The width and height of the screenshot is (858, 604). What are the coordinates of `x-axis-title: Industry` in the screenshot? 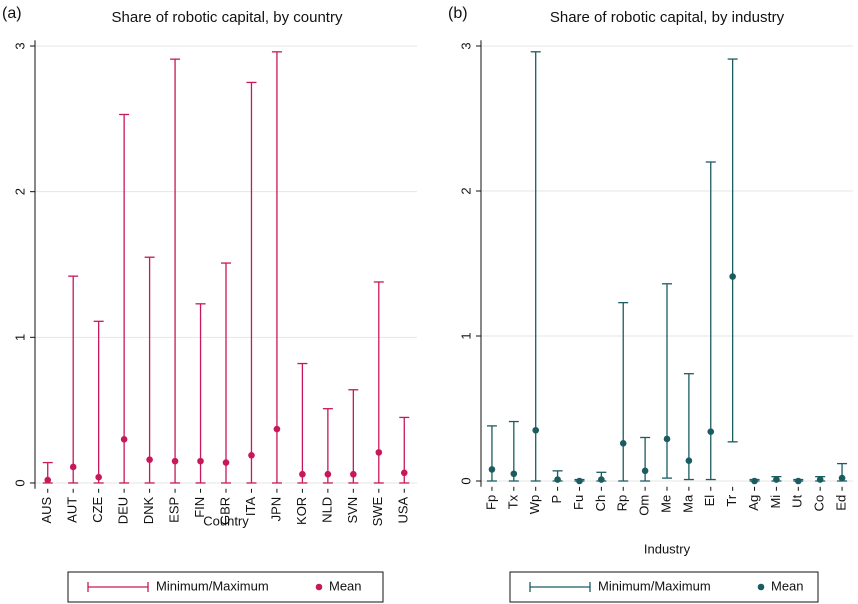 It's located at (667, 548).